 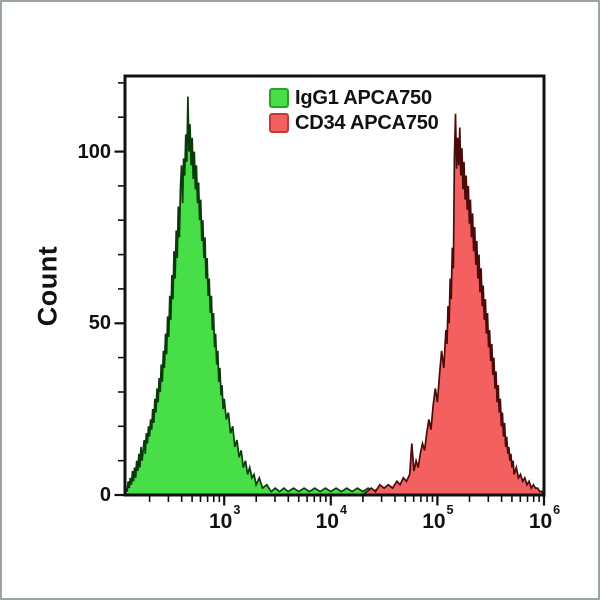 What do you see at coordinates (279, 123) in the screenshot?
I see `legend-swatch-red` at bounding box center [279, 123].